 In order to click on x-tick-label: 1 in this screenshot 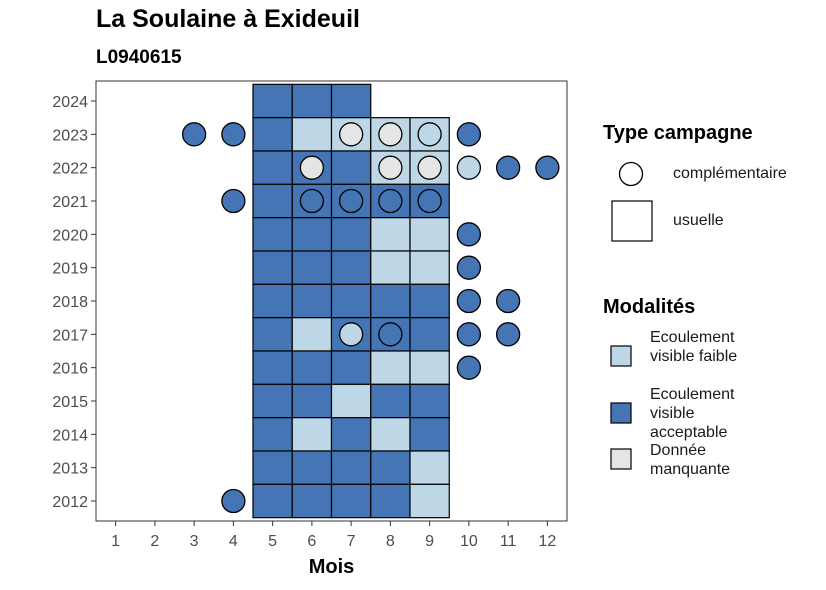, I will do `click(115, 541)`.